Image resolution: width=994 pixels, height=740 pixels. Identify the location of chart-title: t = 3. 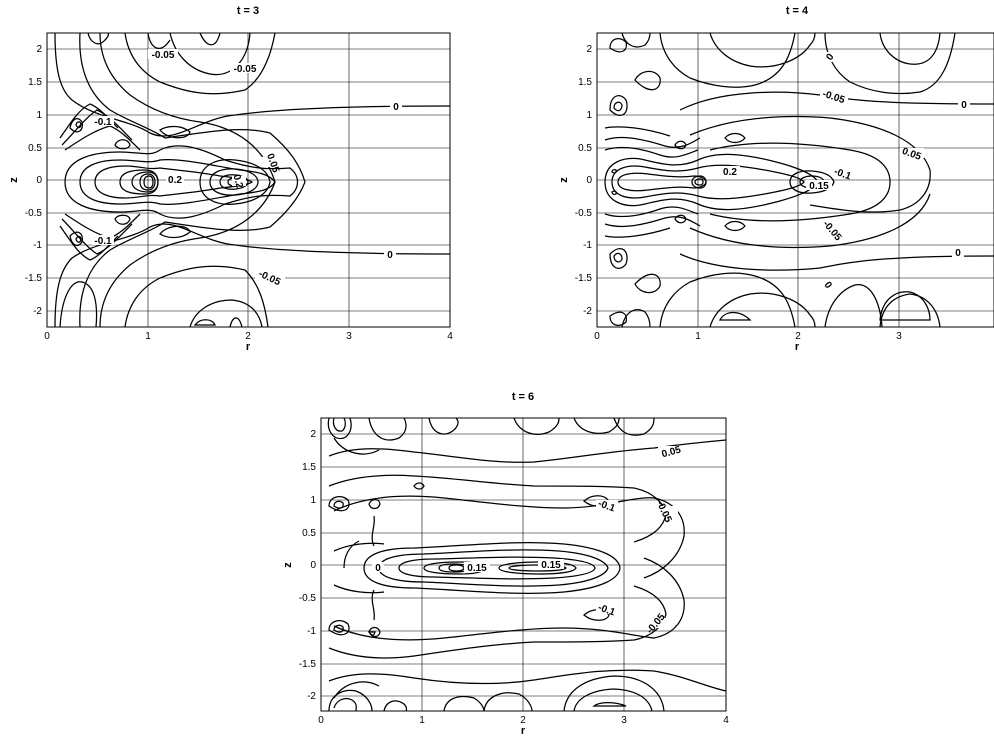
(248, 11).